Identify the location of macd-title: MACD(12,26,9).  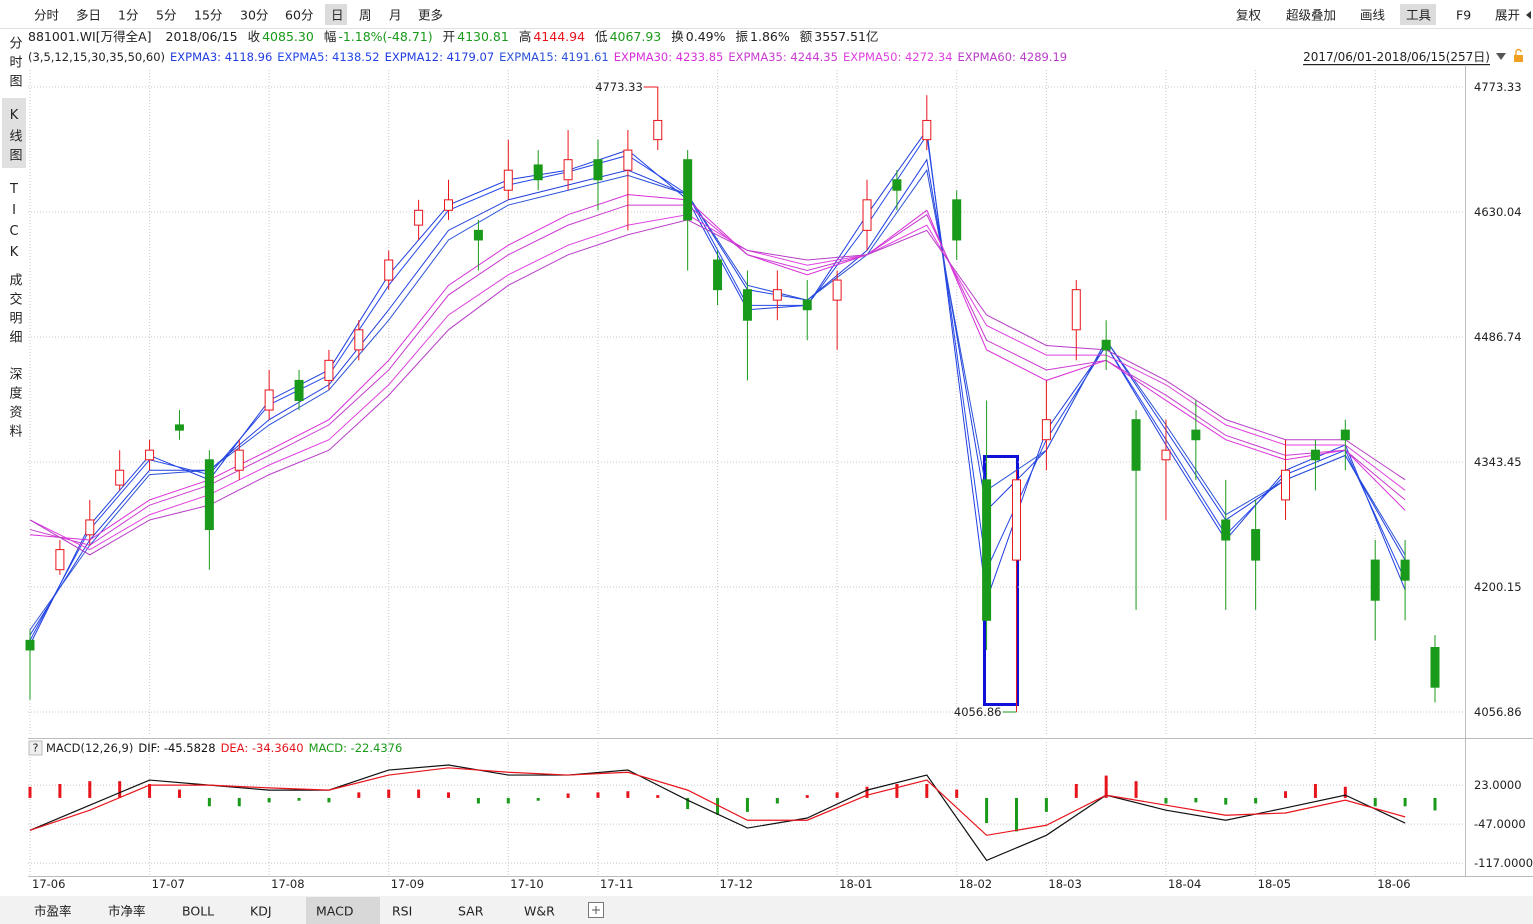
(89, 748).